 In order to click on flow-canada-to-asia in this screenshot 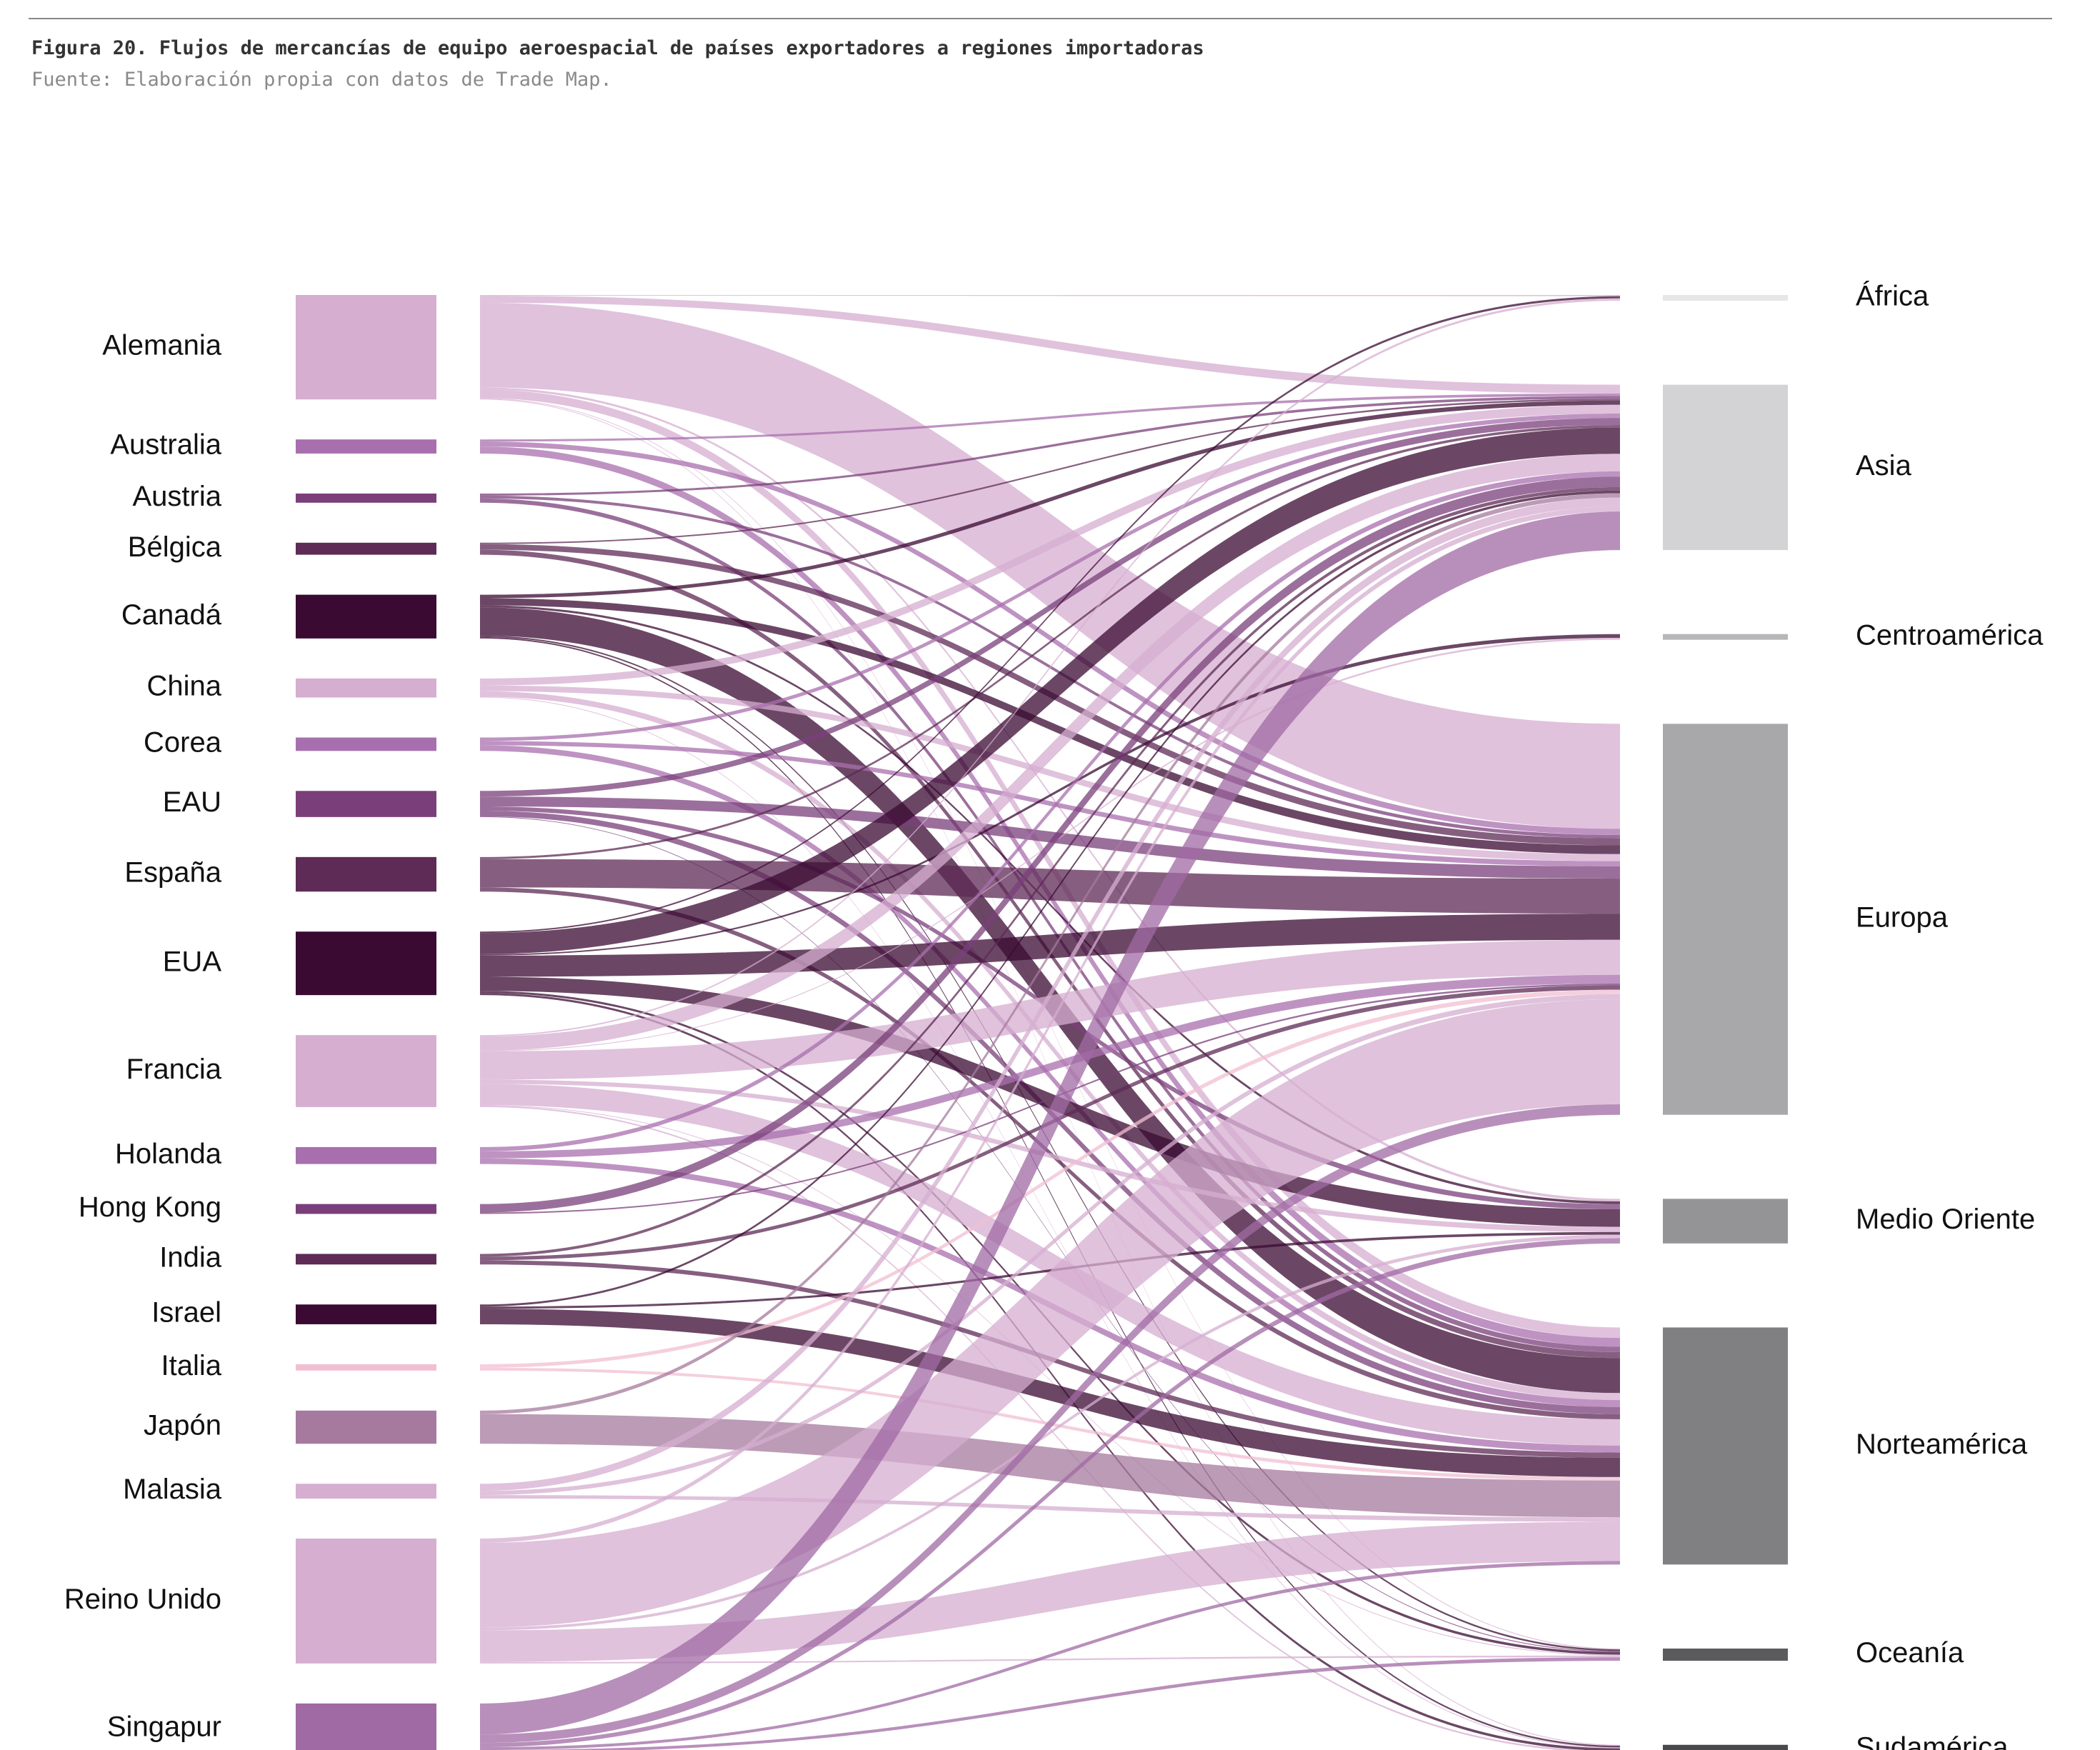, I will do `click(1050, 499)`.